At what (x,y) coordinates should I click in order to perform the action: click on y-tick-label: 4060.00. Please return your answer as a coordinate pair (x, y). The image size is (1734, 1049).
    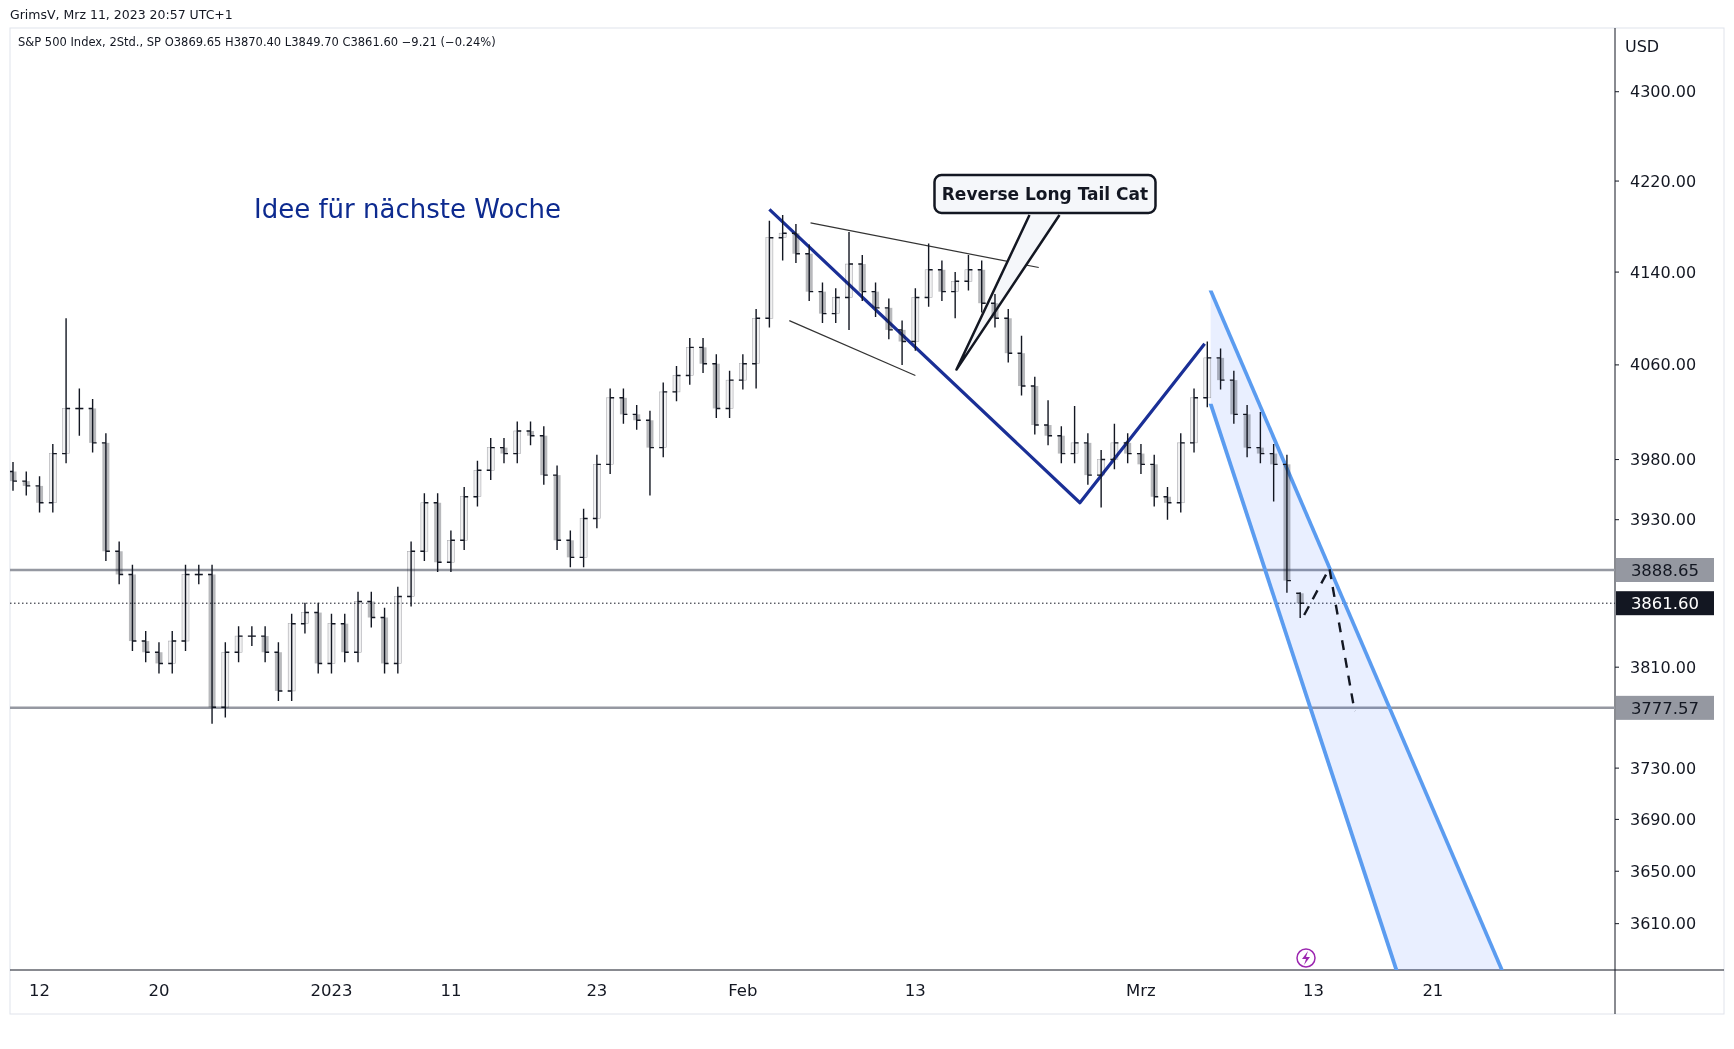
    Looking at the image, I should click on (1663, 365).